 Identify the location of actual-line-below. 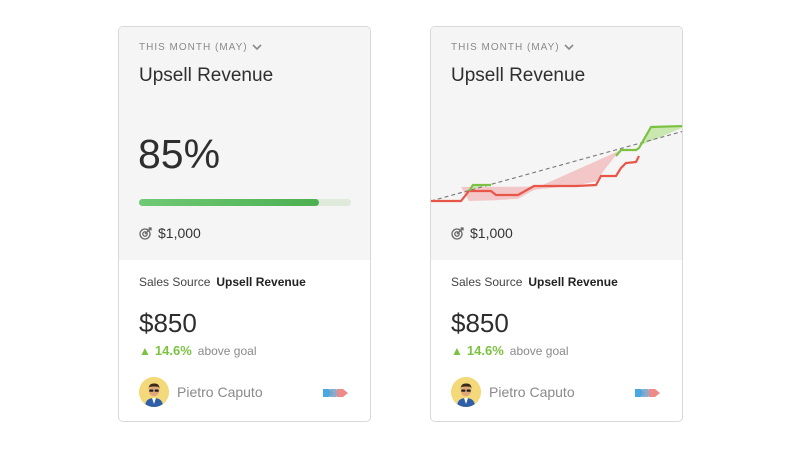
(535, 179).